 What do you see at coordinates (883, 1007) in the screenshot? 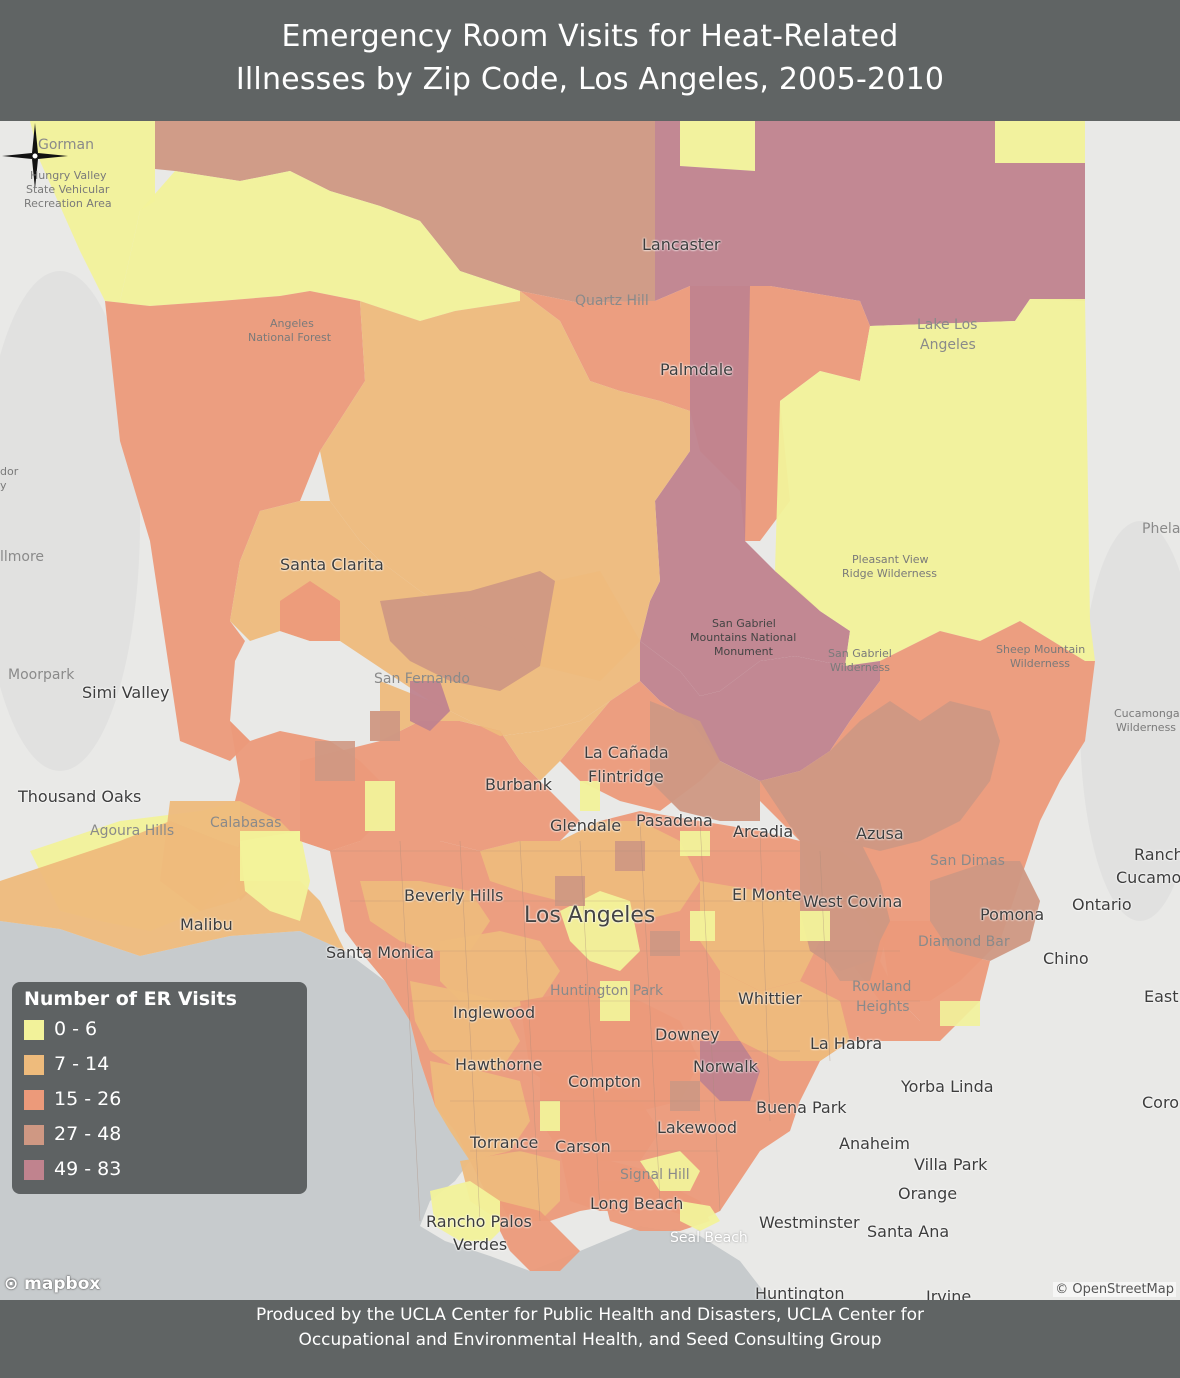
I see `place-label: Heights` at bounding box center [883, 1007].